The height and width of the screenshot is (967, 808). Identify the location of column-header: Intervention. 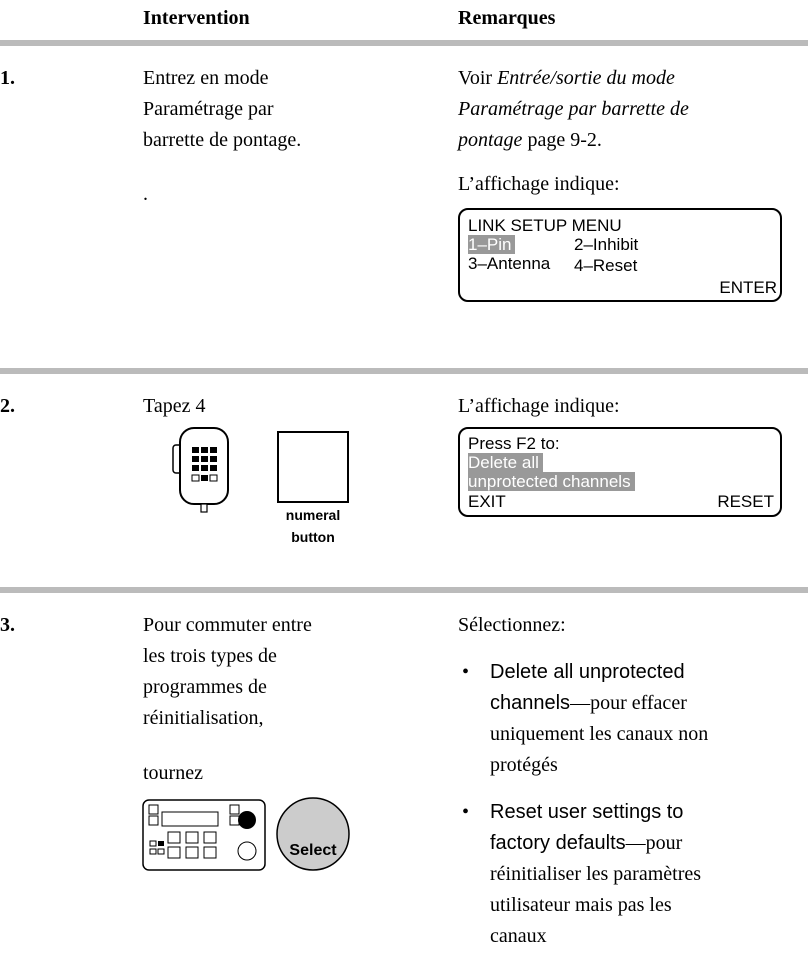
(196, 18).